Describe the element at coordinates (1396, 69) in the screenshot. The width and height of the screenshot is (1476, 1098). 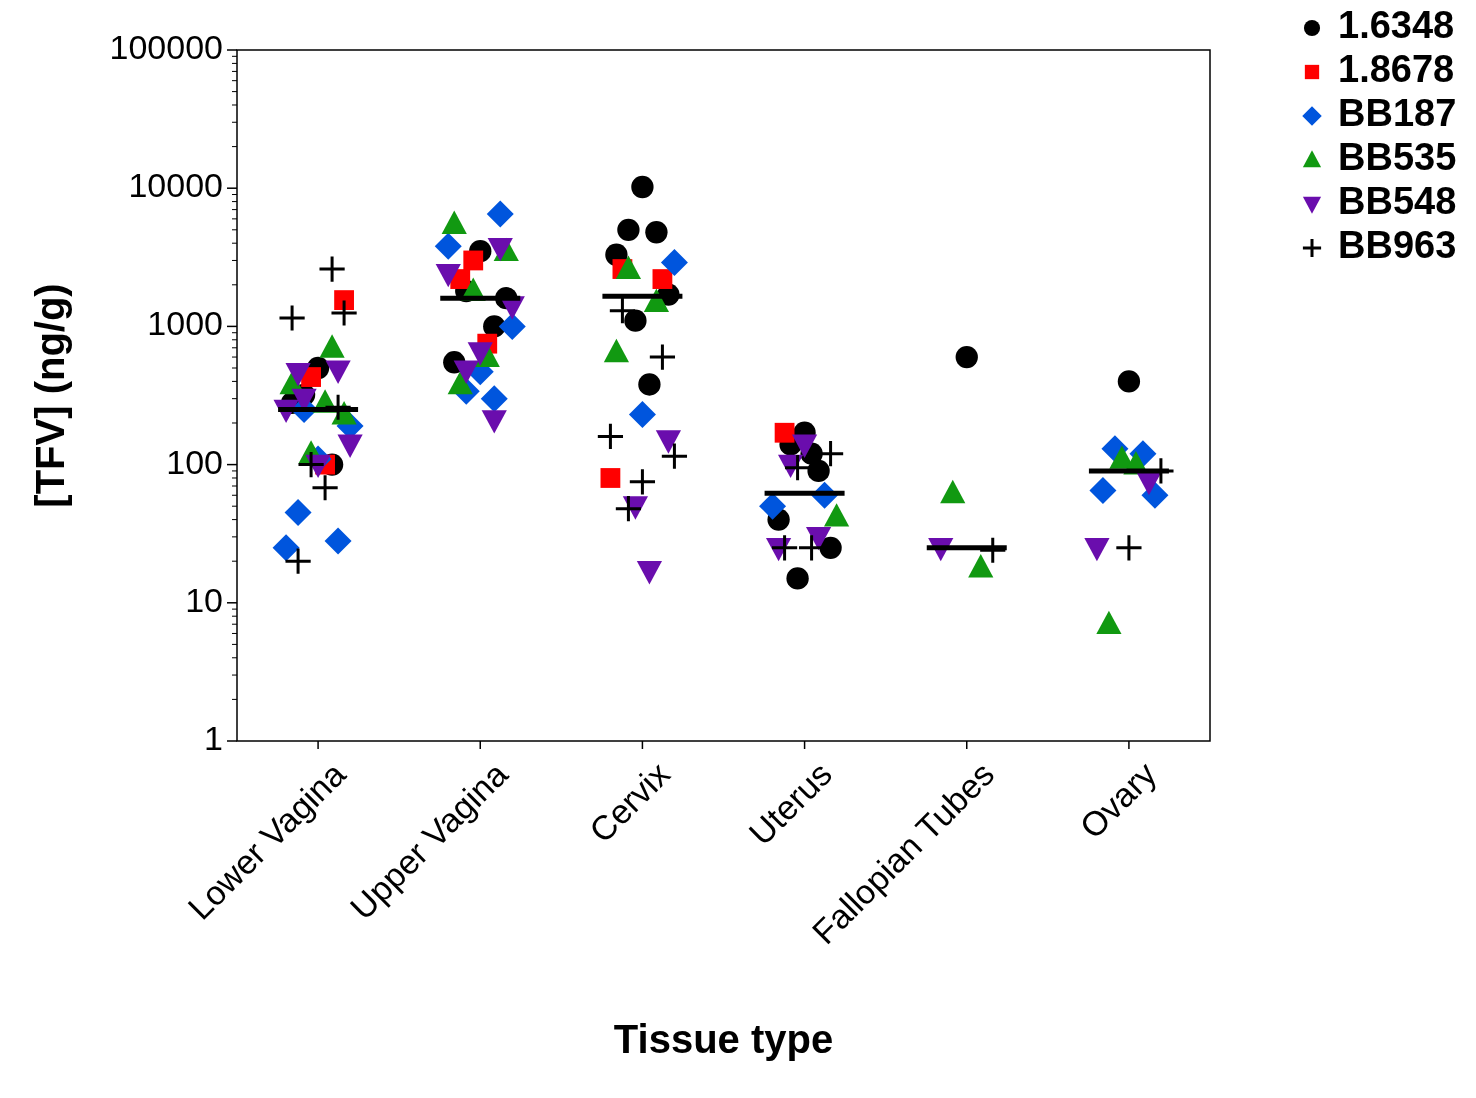
I see `legend-label: 1.8678` at that location.